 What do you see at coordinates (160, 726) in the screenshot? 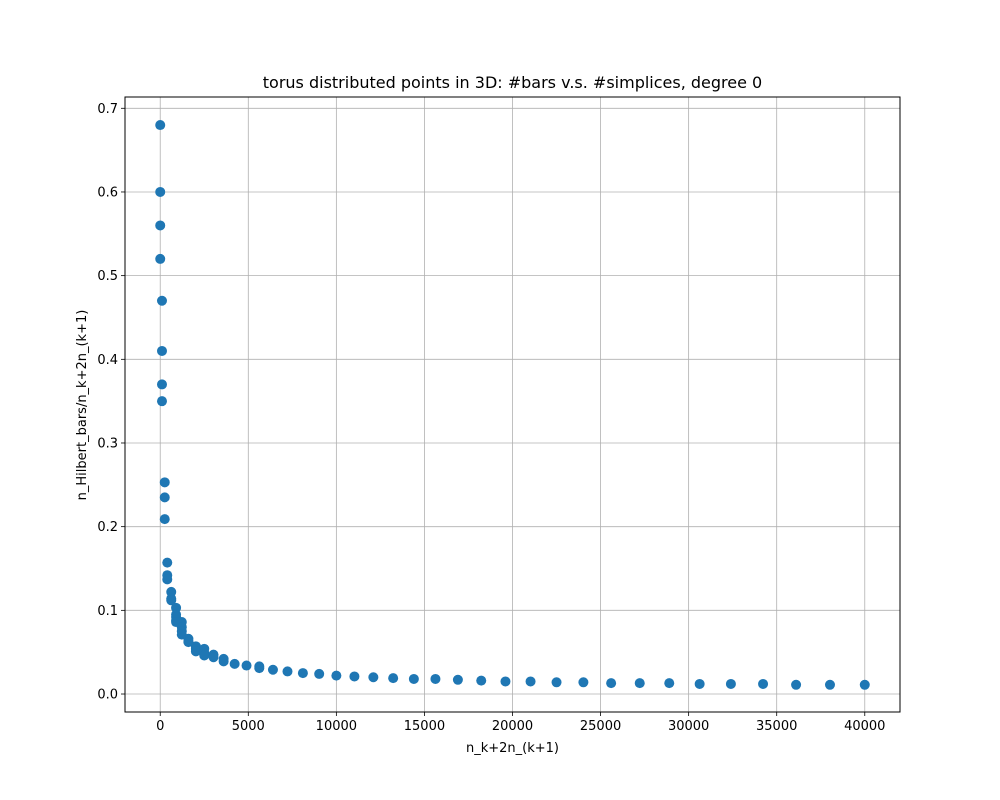
I see `x-tick-label: 0` at bounding box center [160, 726].